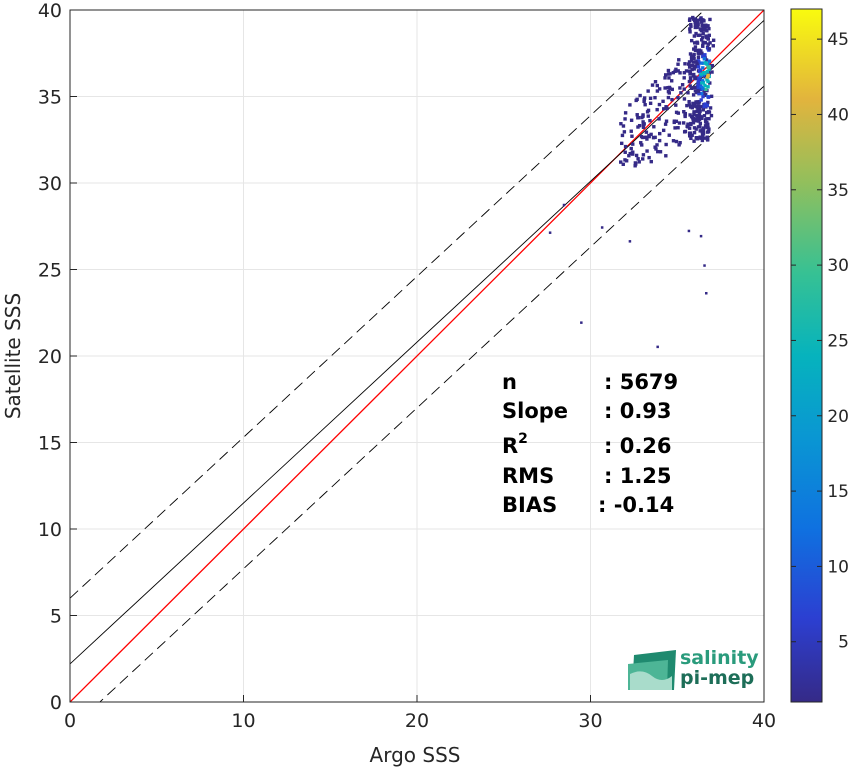 The width and height of the screenshot is (851, 768). I want to click on colorbar-tick-label: 5, so click(843, 643).